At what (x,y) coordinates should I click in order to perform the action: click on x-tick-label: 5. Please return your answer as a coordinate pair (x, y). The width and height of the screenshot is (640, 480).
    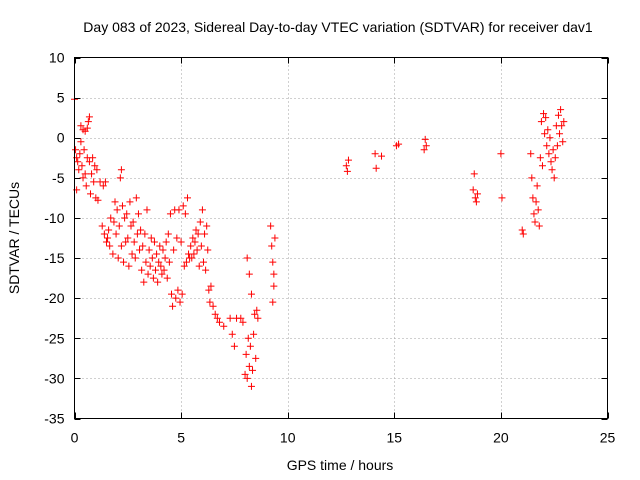
    Looking at the image, I should click on (181, 438).